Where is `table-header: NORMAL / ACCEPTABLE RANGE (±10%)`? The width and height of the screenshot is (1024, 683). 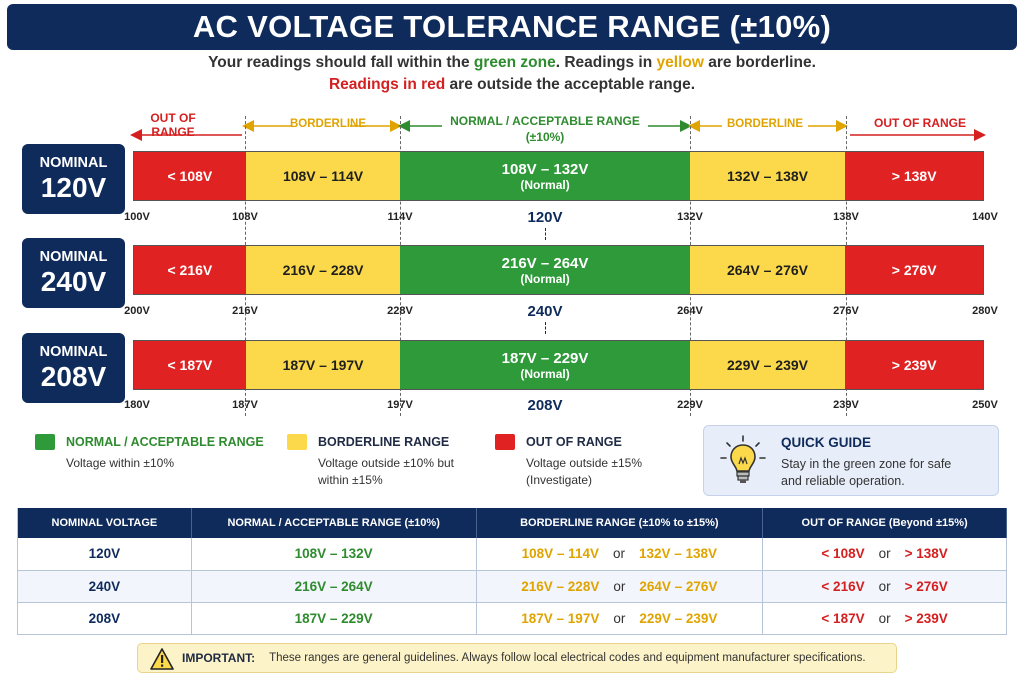 table-header: NORMAL / ACCEPTABLE RANGE (±10%) is located at coordinates (334, 523).